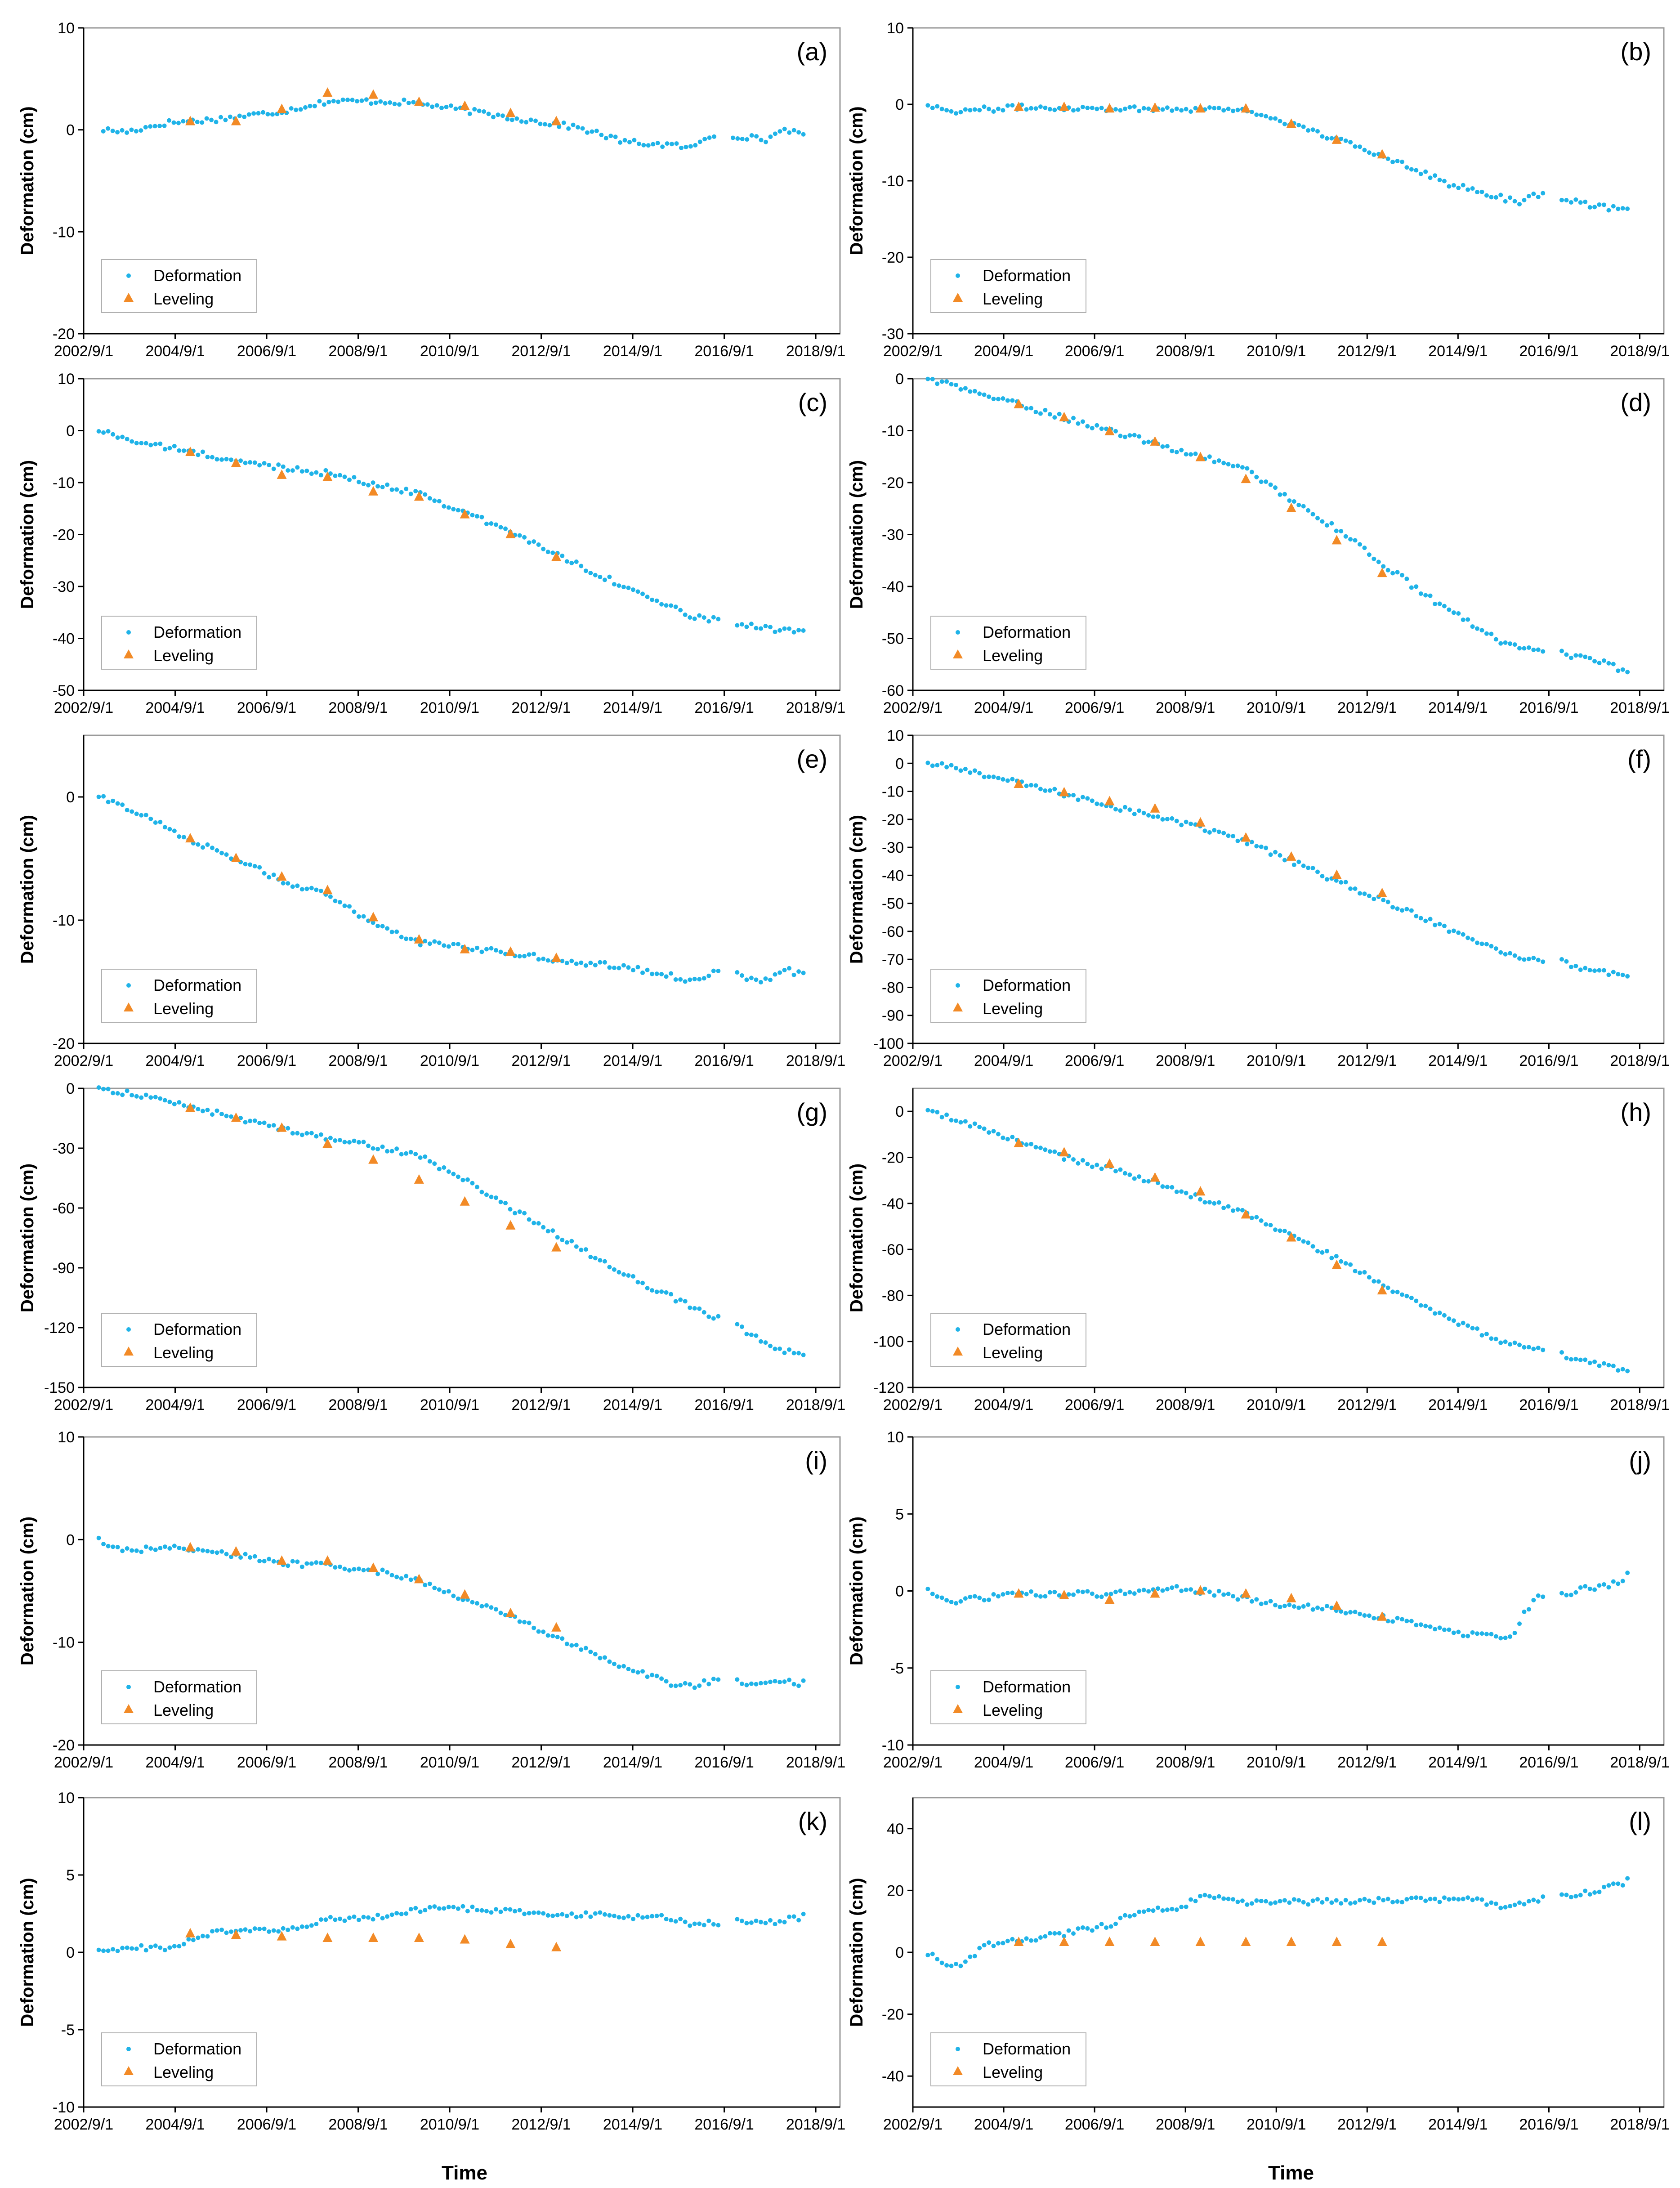  Describe the element at coordinates (541, 707) in the screenshot. I see `x-tick-label: 2012/9/1` at that location.